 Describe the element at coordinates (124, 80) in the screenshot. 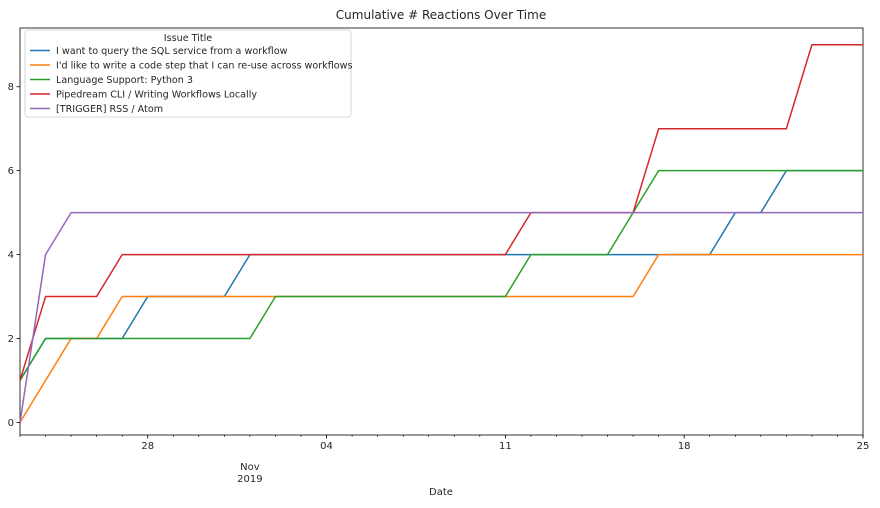

I see `legend-label-3: Language Support: Python 3` at that location.